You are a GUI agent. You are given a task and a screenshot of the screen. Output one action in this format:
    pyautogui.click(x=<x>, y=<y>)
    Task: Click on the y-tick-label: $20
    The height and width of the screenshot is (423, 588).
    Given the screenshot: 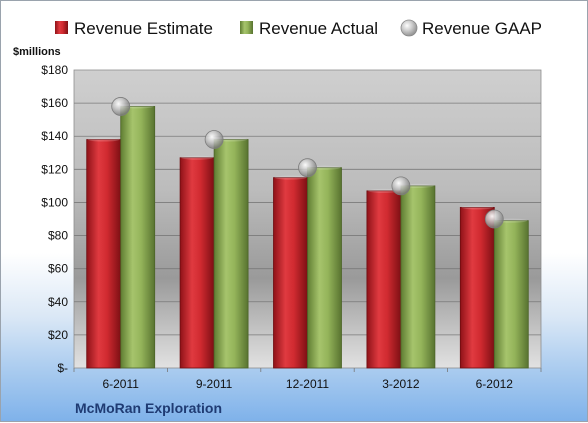 What is the action you would take?
    pyautogui.click(x=58, y=335)
    